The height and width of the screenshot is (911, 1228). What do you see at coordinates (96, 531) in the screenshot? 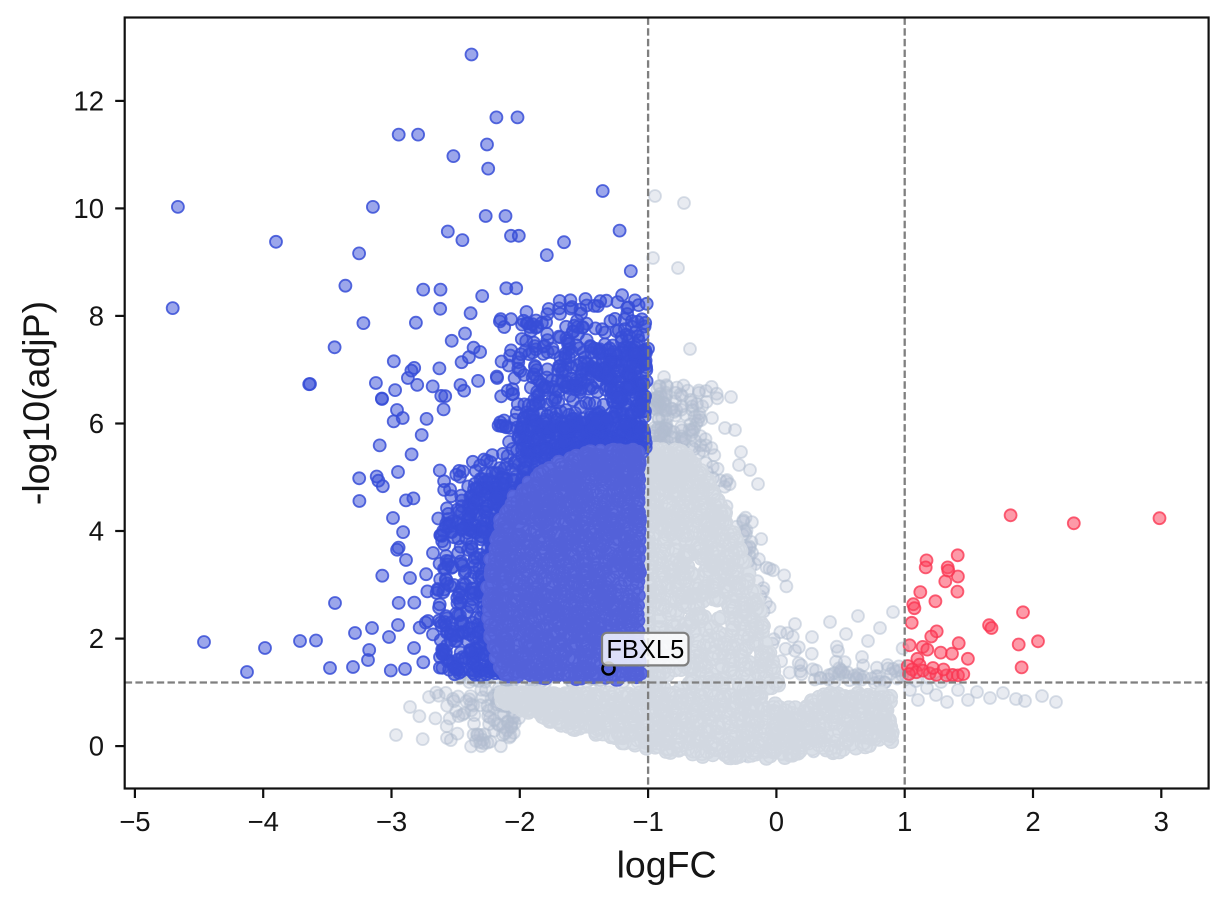
I see `svg-text: 4` at bounding box center [96, 531].